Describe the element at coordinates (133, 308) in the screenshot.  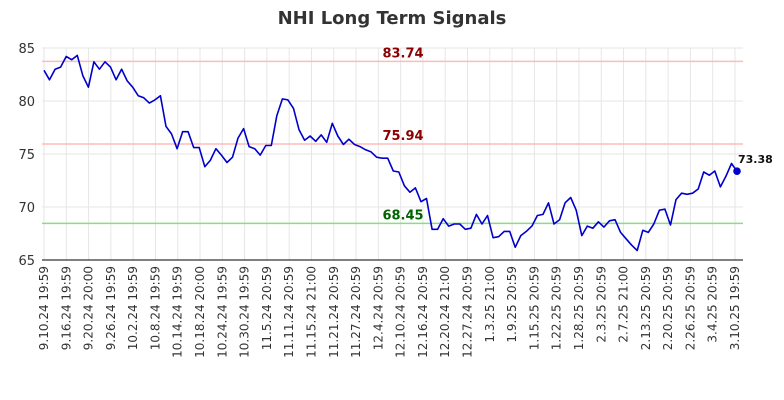
I see `x-tick-label: 10.2.24 19:59` at that location.